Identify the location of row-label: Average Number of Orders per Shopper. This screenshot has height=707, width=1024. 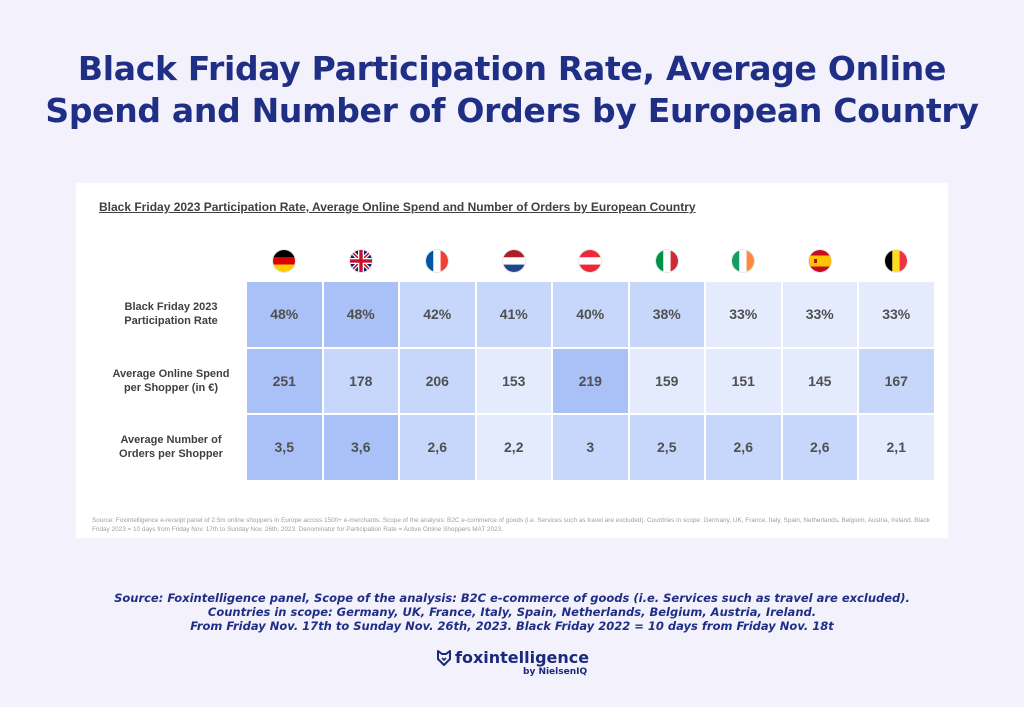
(171, 447).